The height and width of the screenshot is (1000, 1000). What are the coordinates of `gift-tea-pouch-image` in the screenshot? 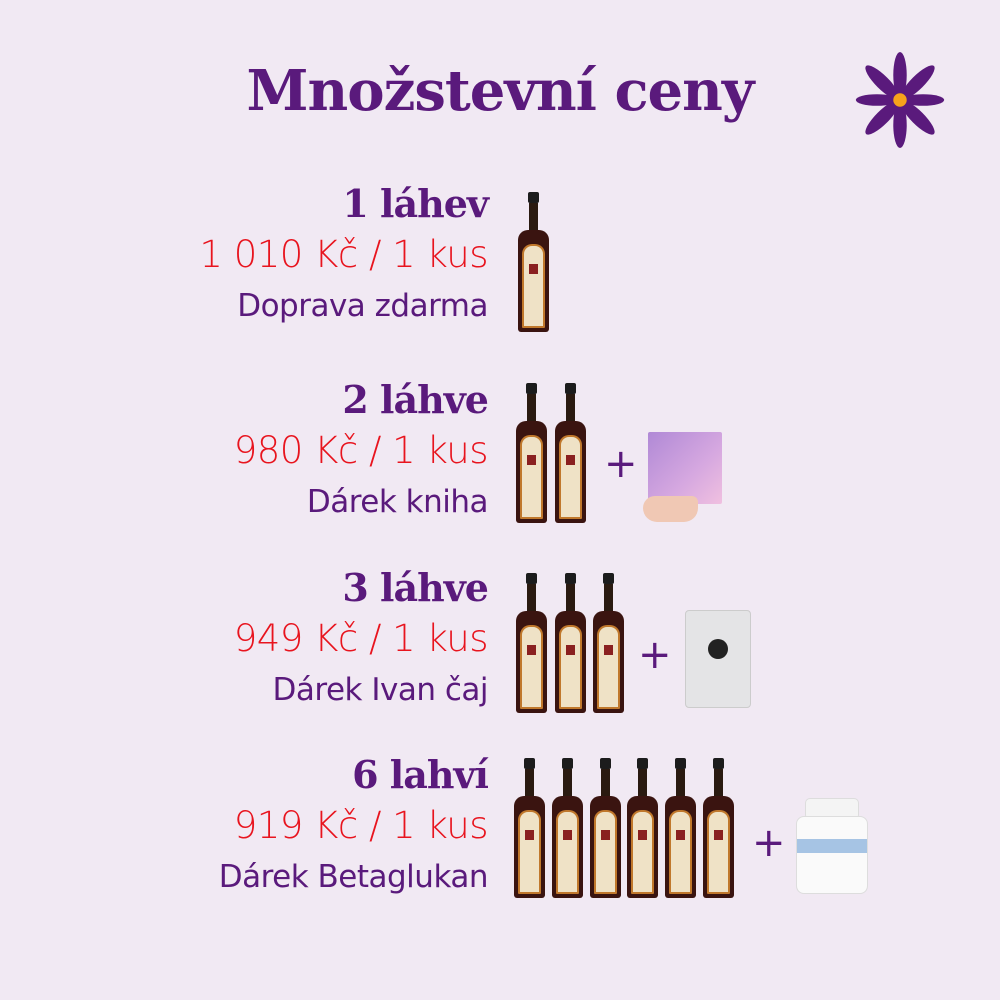 It's located at (718, 659).